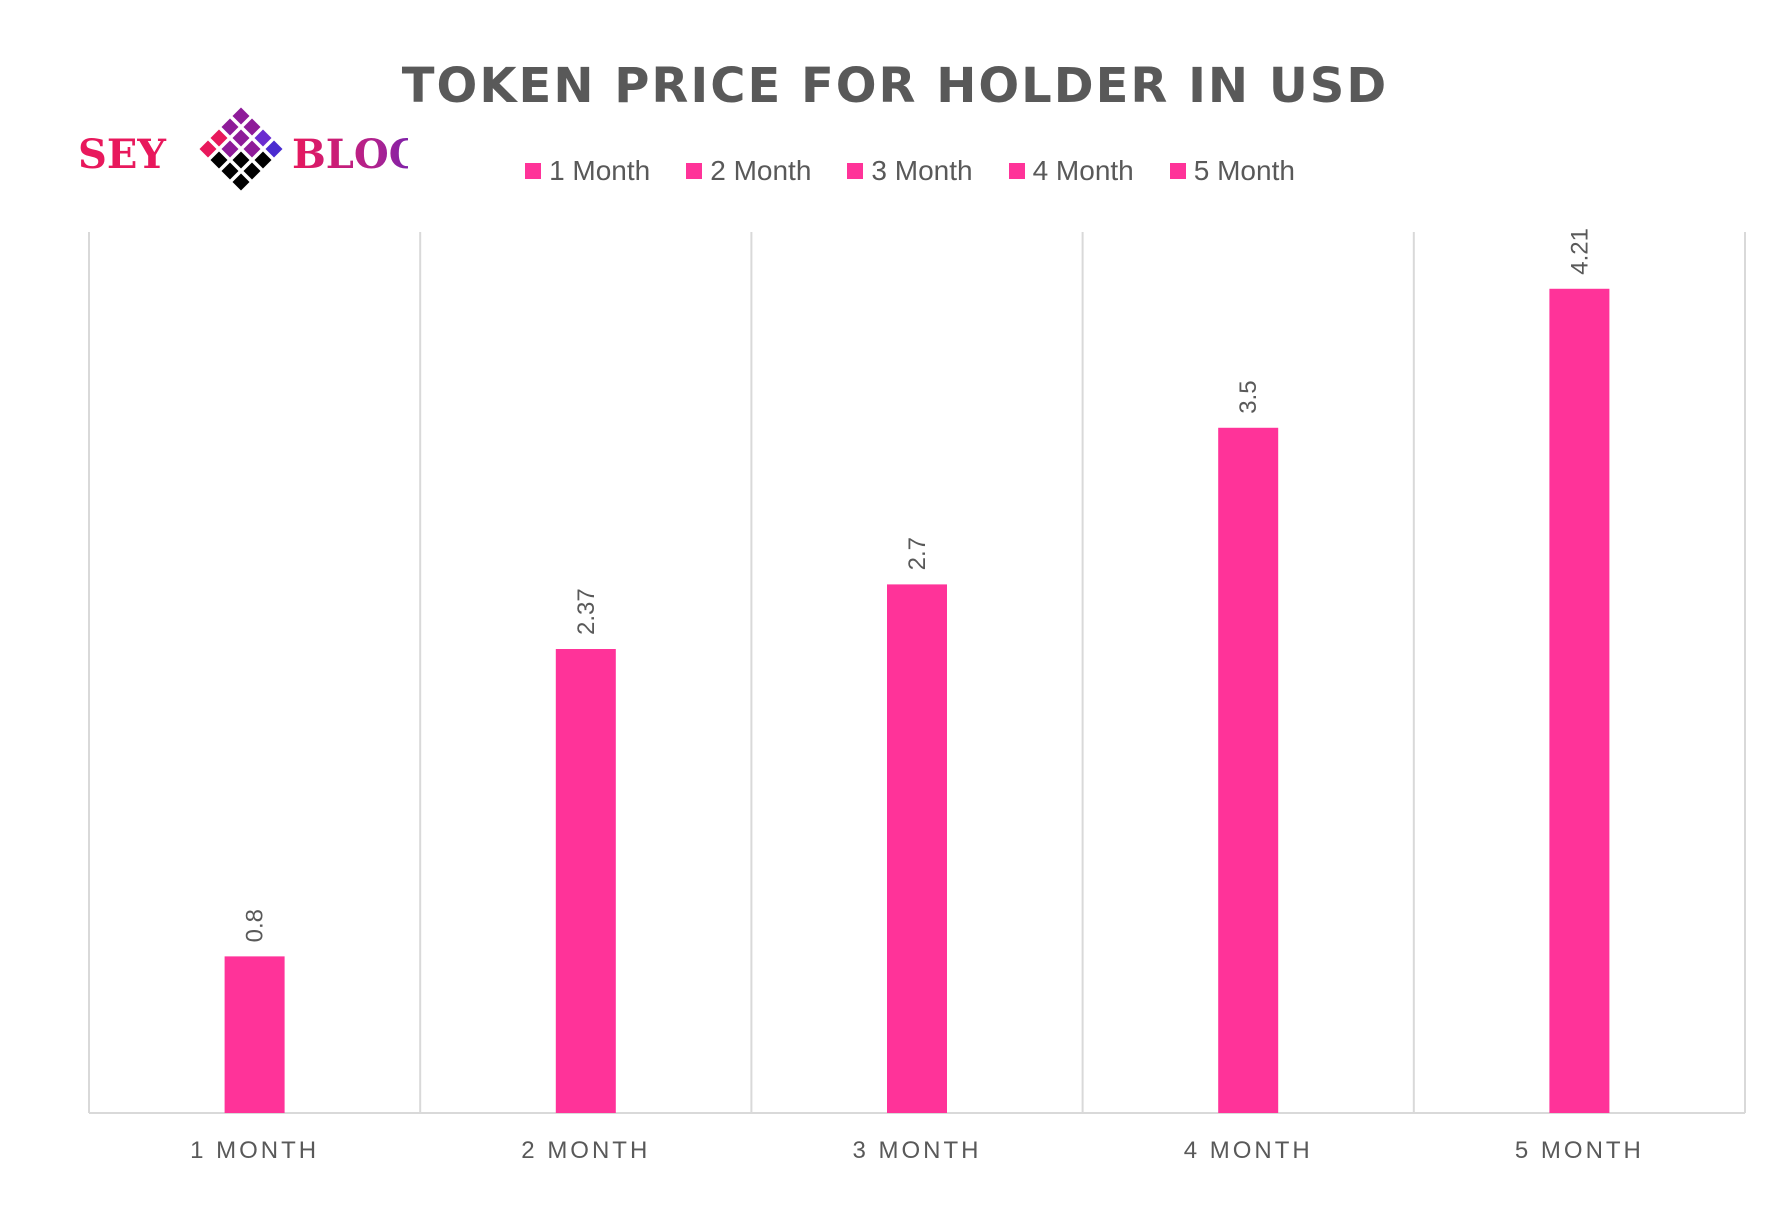  What do you see at coordinates (917, 553) in the screenshot?
I see `data-label: 2.7` at bounding box center [917, 553].